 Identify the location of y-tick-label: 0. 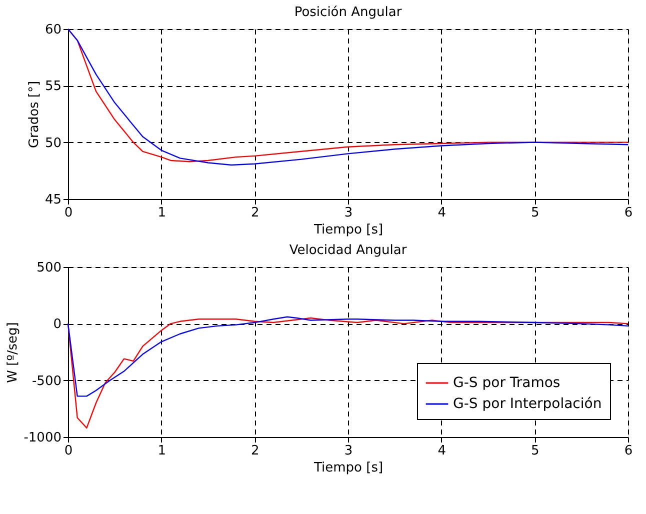
(57, 324).